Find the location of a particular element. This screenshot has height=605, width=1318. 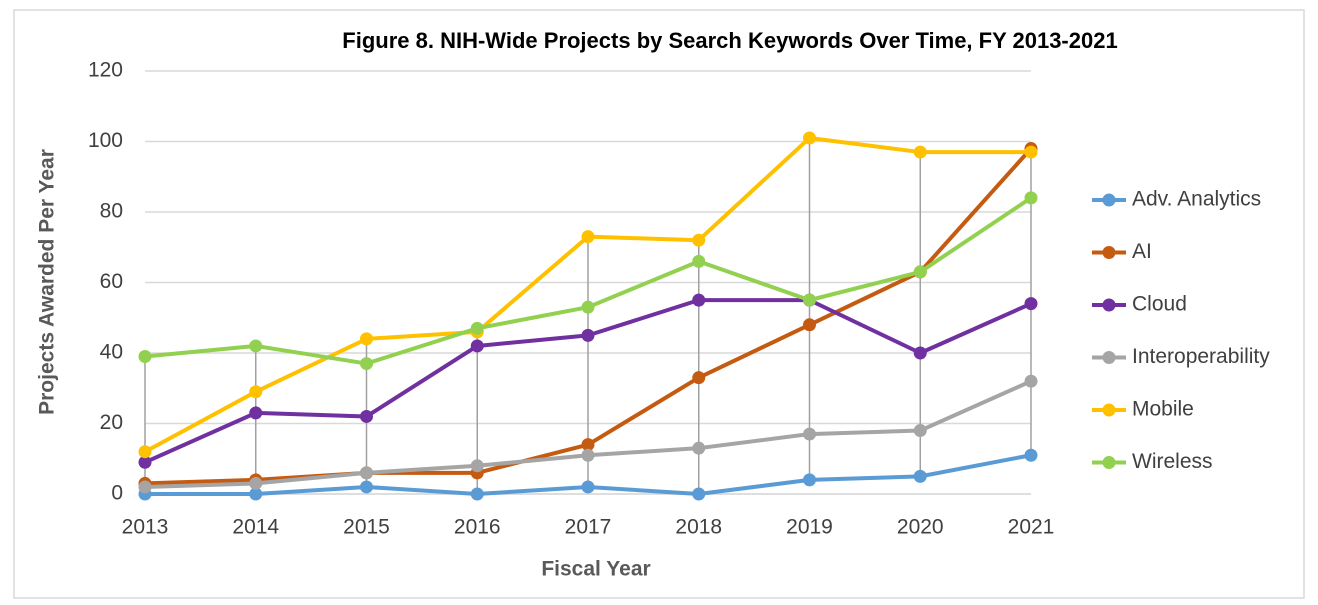

x-tick-label: 2014 is located at coordinates (255, 527).